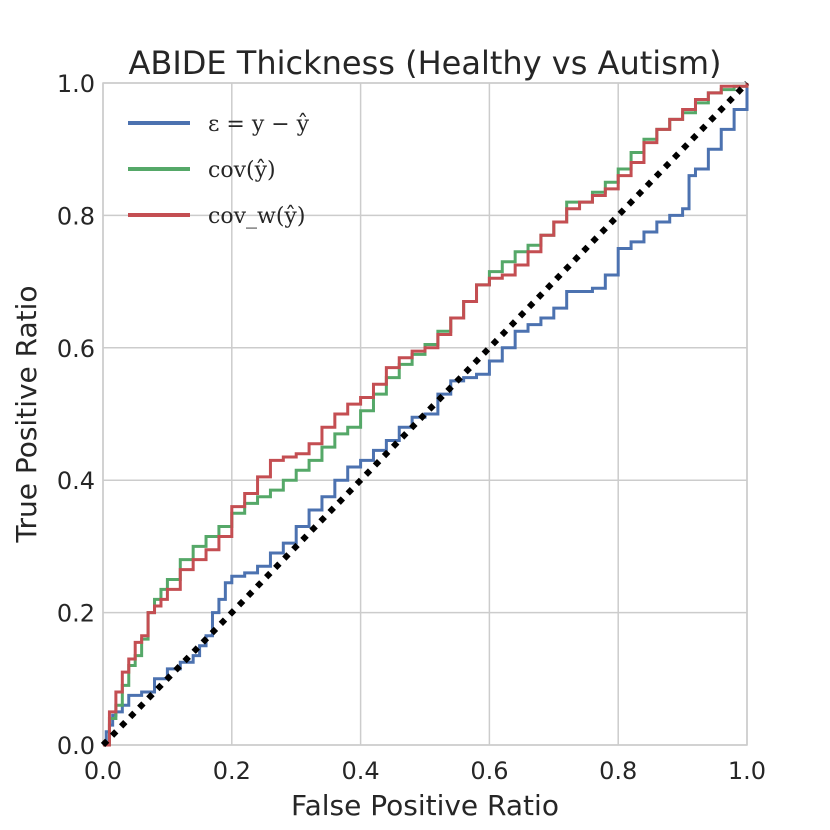  I want to click on x-tick-label: 0.6, so click(489, 771).